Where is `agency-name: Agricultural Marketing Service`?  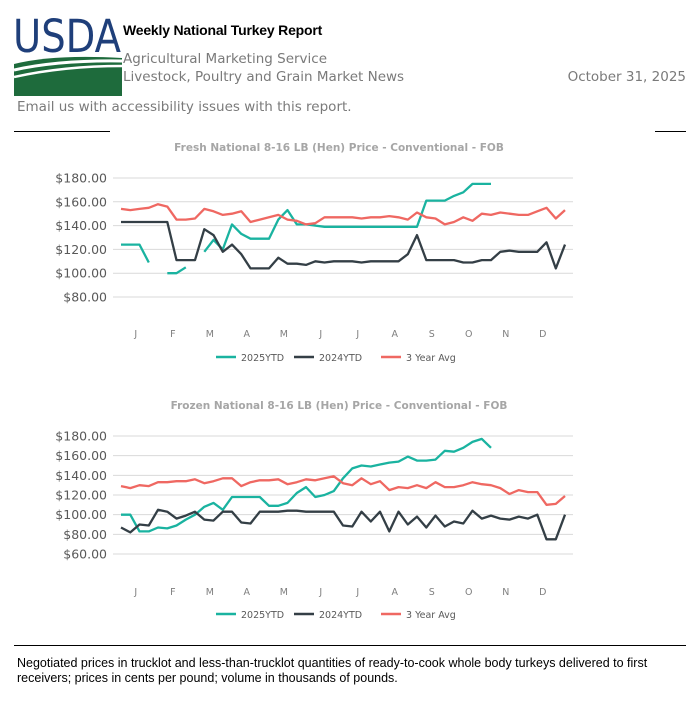
agency-name: Agricultural Marketing Service is located at coordinates (225, 59).